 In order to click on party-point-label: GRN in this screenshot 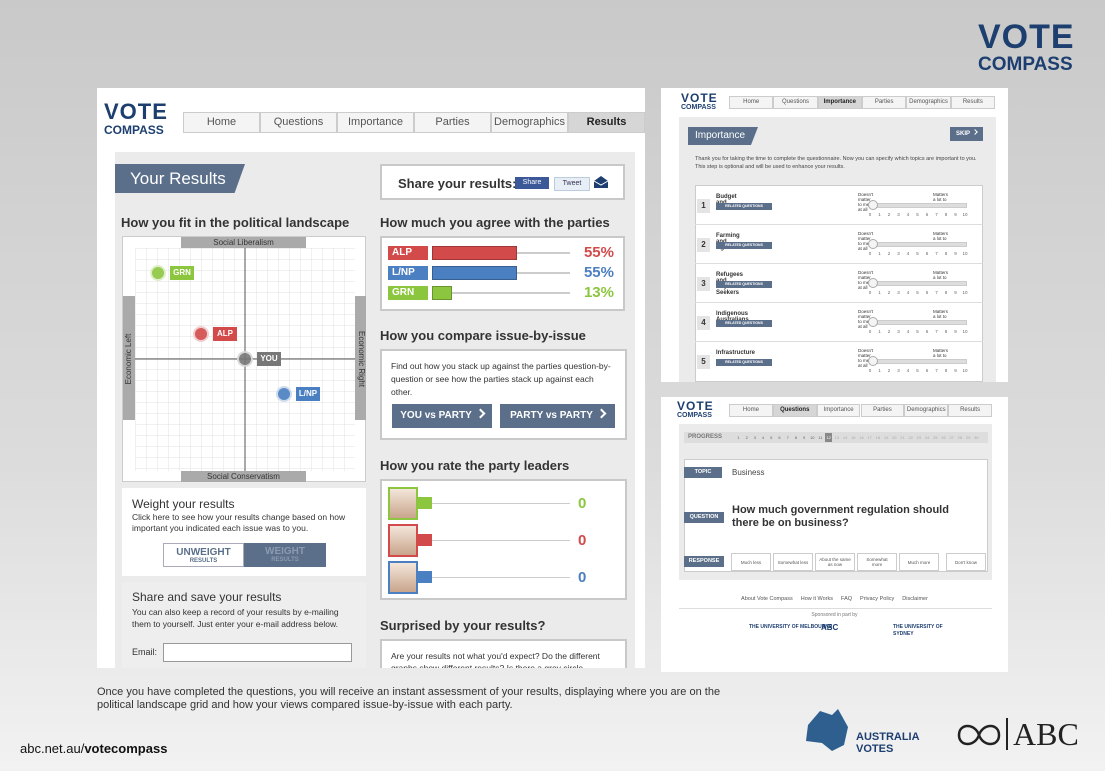, I will do `click(182, 273)`.